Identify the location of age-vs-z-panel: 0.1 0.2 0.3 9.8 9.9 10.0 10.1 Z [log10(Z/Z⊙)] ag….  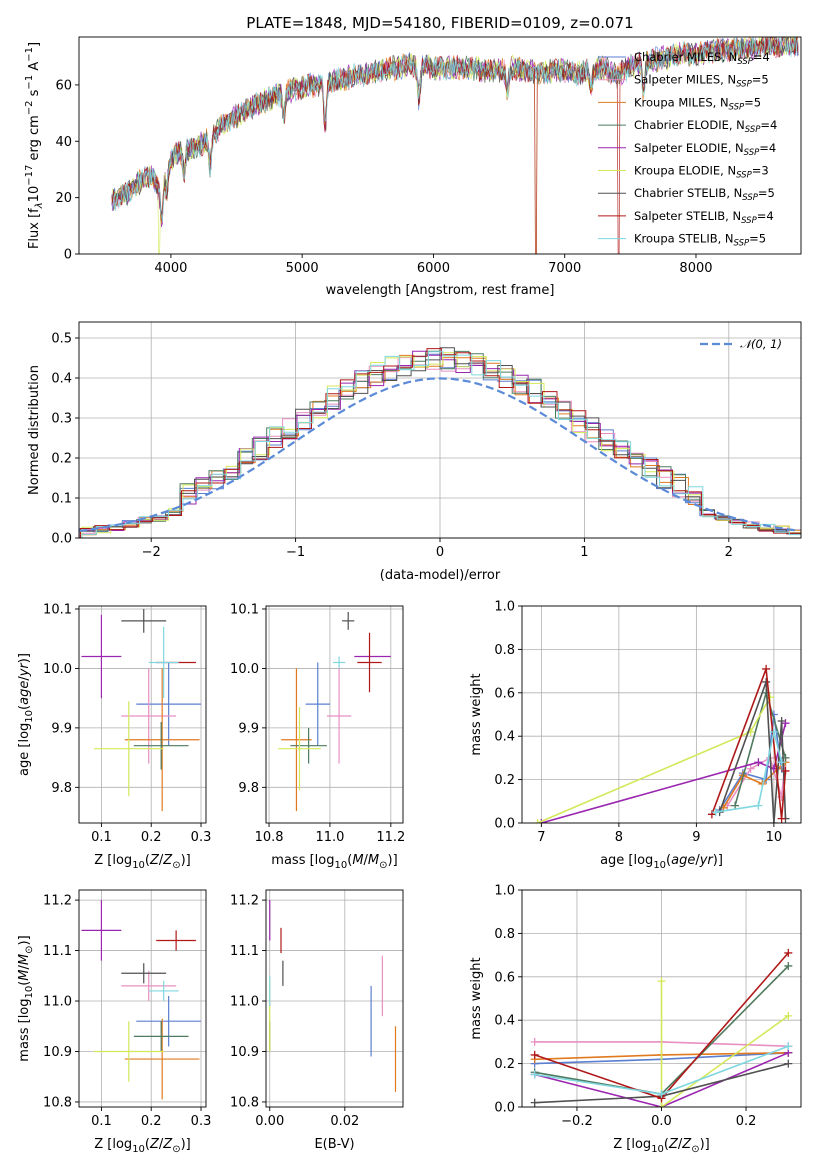
(114, 736).